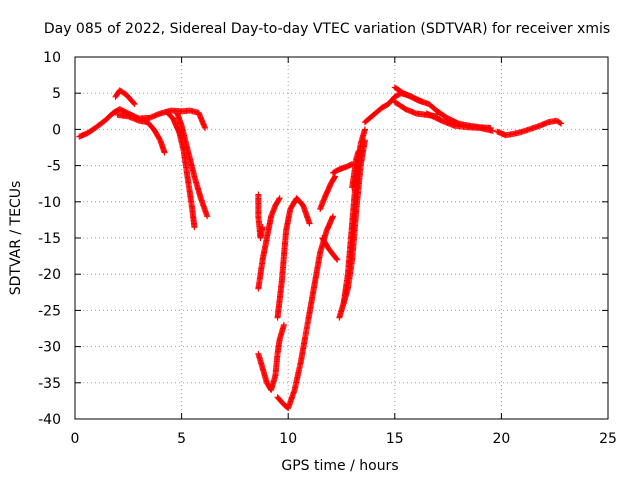 The image size is (640, 480). Describe the element at coordinates (75, 439) in the screenshot. I see `x-tick-label: 0` at that location.